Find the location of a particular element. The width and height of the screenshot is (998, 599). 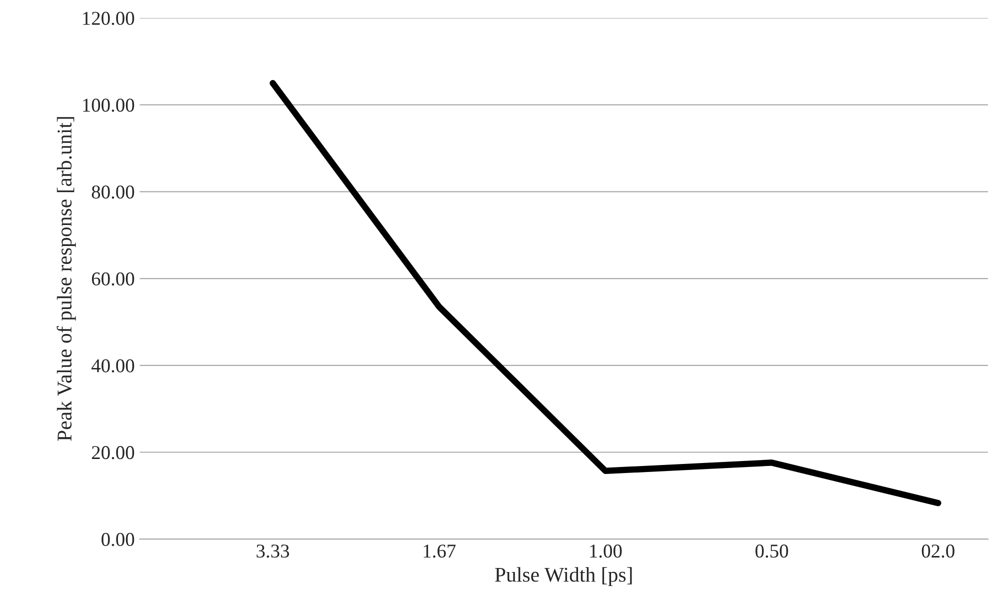

x-tick-label: 1.00 is located at coordinates (606, 551).